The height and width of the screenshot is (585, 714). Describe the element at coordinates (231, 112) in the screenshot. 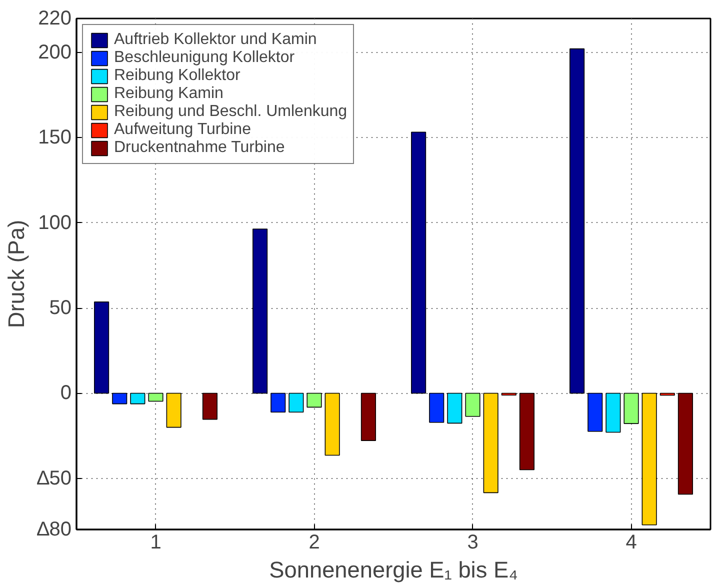

I see `legend-label: Reibung und Beschl. Umlenkung` at that location.